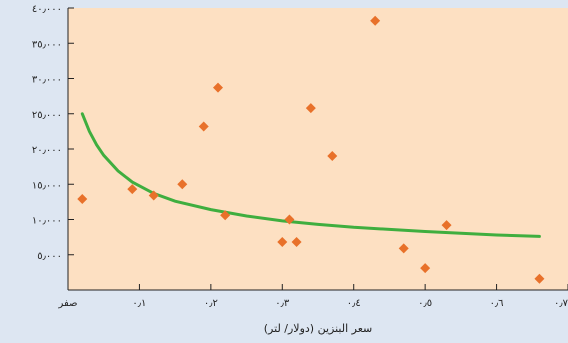 This screenshot has width=568, height=343. What do you see at coordinates (312, 296) in the screenshot?
I see `x-axis: صفر ٠٫١ ٠٫٢ ٠٫٣ ٠٫٤ ٠٫٥ ٠٫٦ ٠٫٧` at bounding box center [312, 296].